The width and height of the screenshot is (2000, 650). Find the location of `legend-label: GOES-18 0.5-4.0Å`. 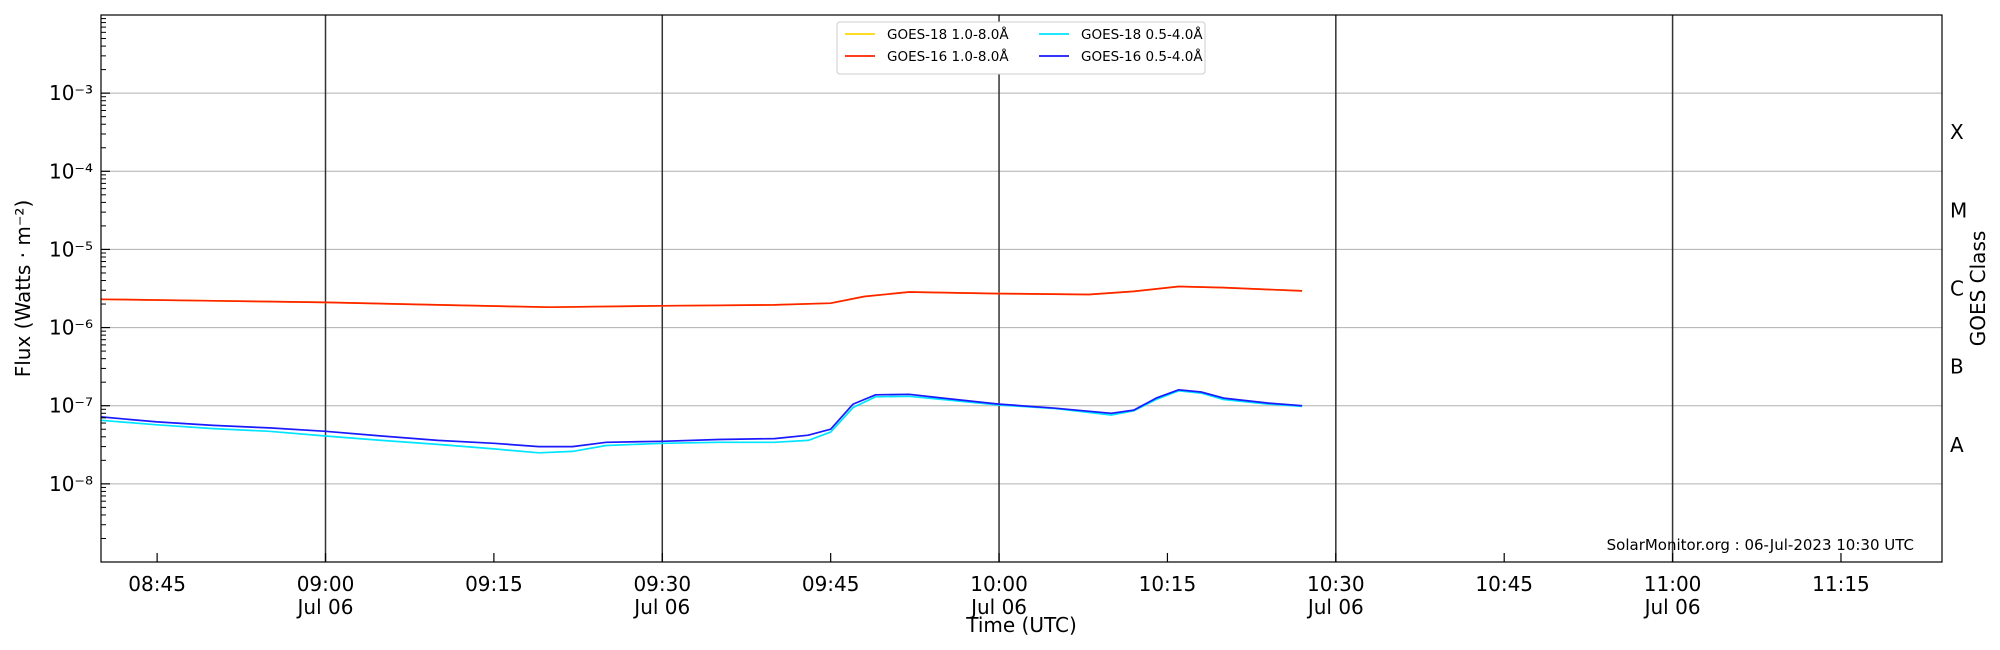

legend-label: GOES-18 0.5-4.0Å is located at coordinates (1142, 34).